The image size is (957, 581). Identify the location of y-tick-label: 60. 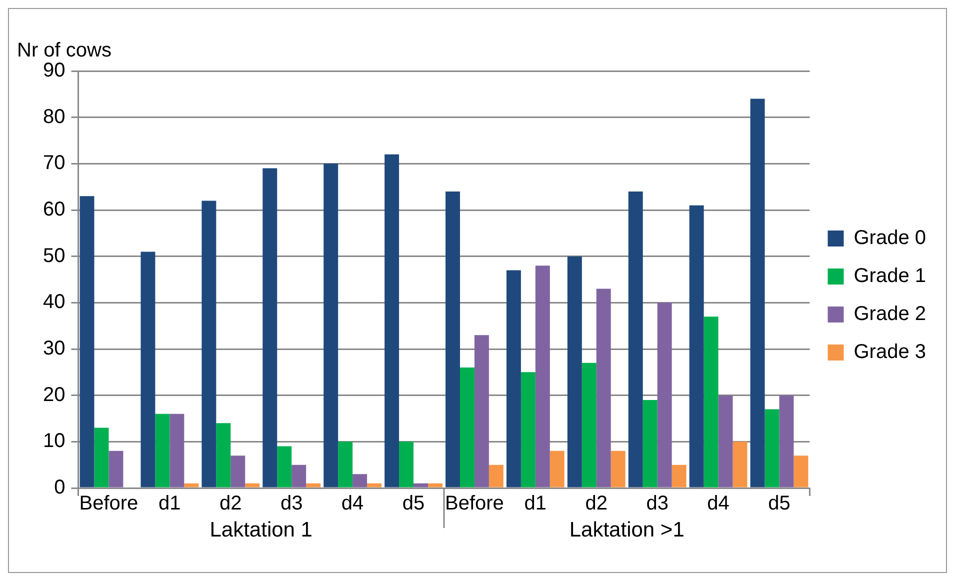
(54, 209).